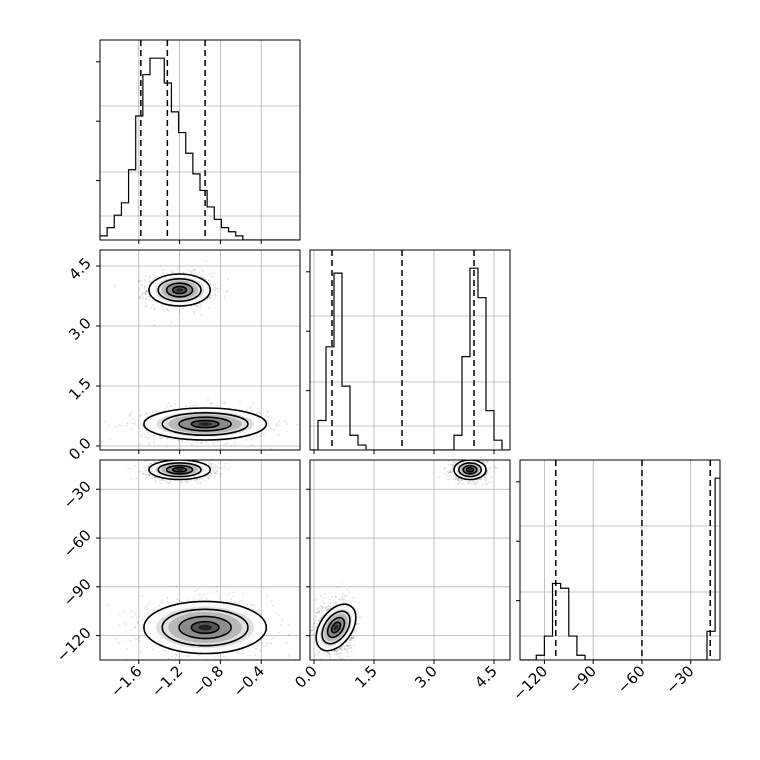  Describe the element at coordinates (470, 470) in the screenshot. I see `contour-line` at that location.